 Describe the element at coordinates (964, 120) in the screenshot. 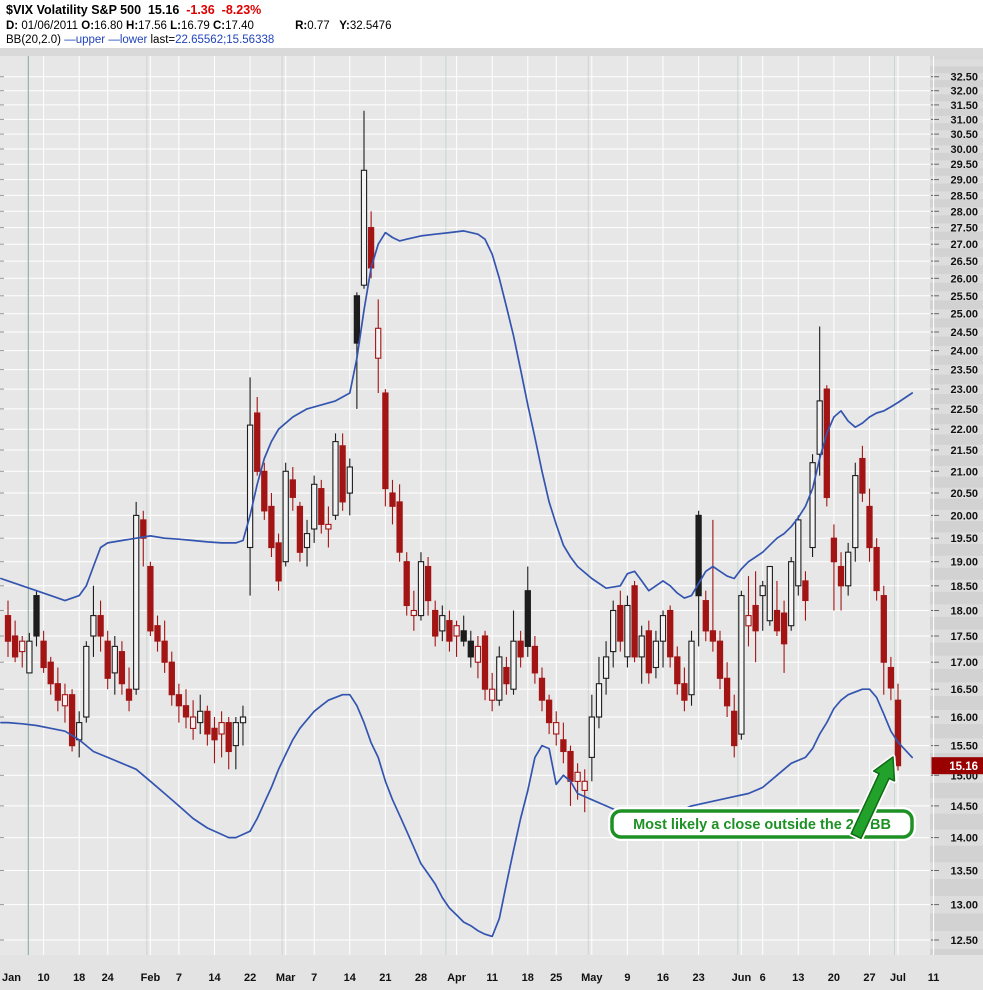

I see `y-tick-label: 31.00` at that location.